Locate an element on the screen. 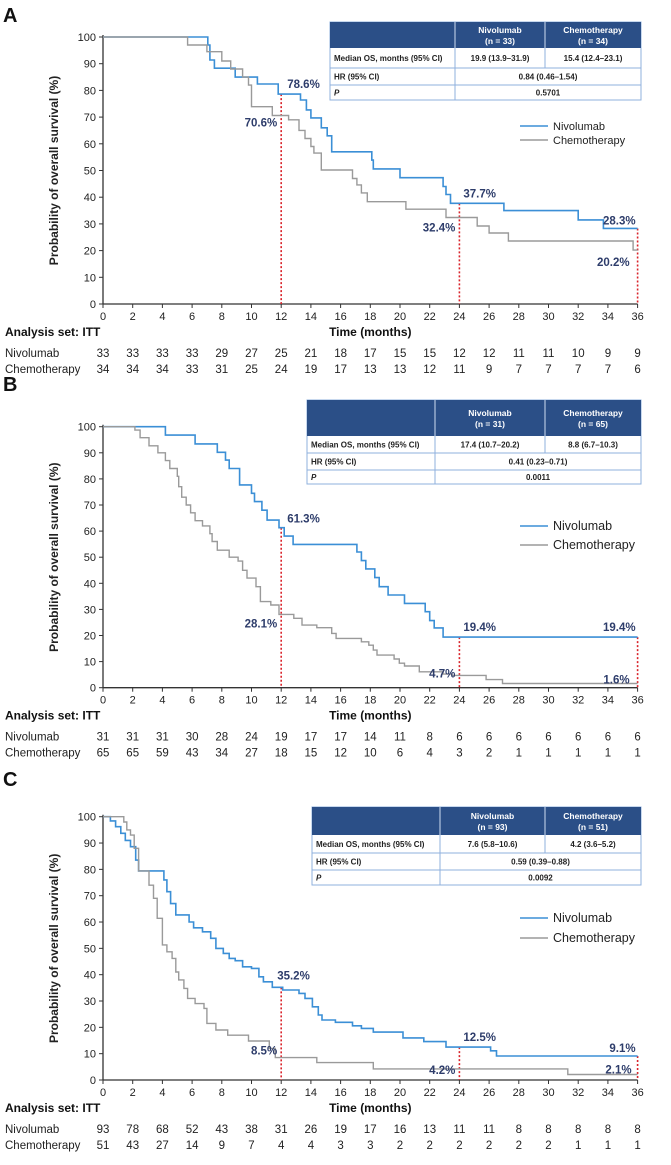 The image size is (671, 1165). at-risk-count: 13 is located at coordinates (370, 370).